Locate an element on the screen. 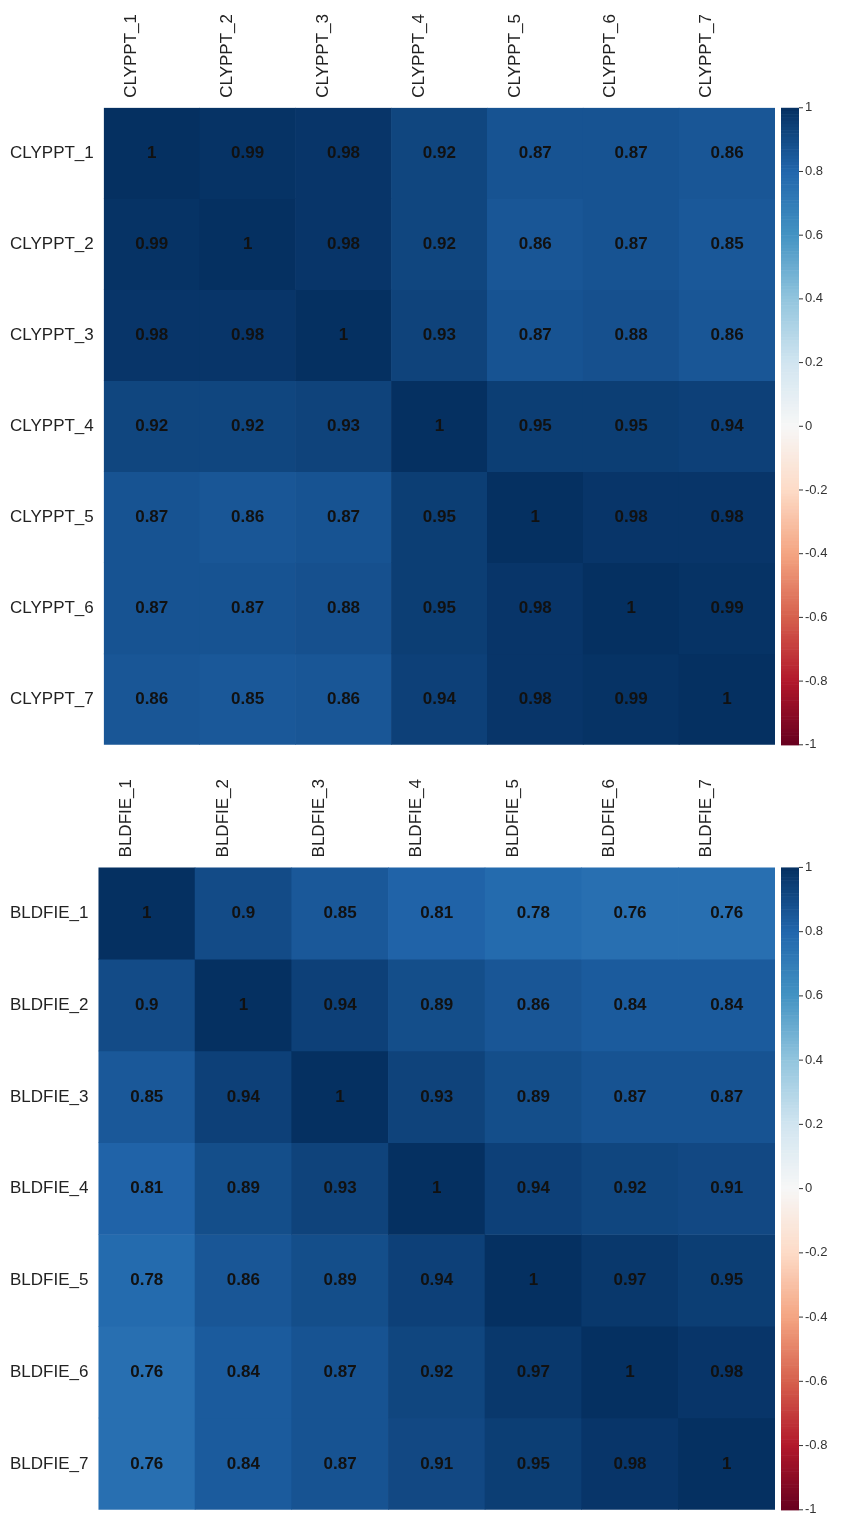 This screenshot has width=847, height=1539. x-tick-label: CLYPPT_5 is located at coordinates (514, 56).